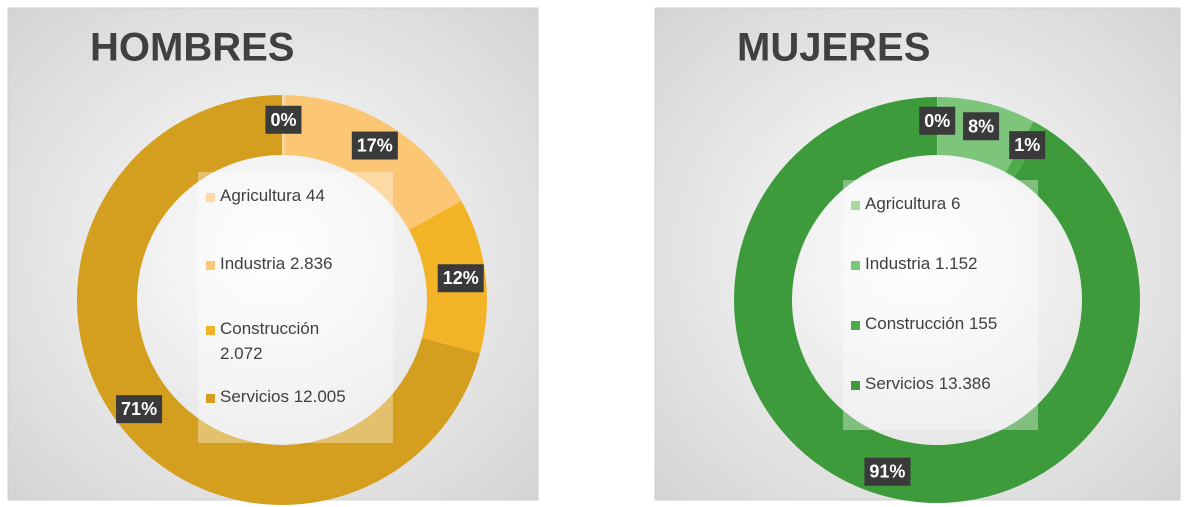 Image resolution: width=1184 pixels, height=507 pixels. I want to click on percent-label: 91%, so click(887, 471).